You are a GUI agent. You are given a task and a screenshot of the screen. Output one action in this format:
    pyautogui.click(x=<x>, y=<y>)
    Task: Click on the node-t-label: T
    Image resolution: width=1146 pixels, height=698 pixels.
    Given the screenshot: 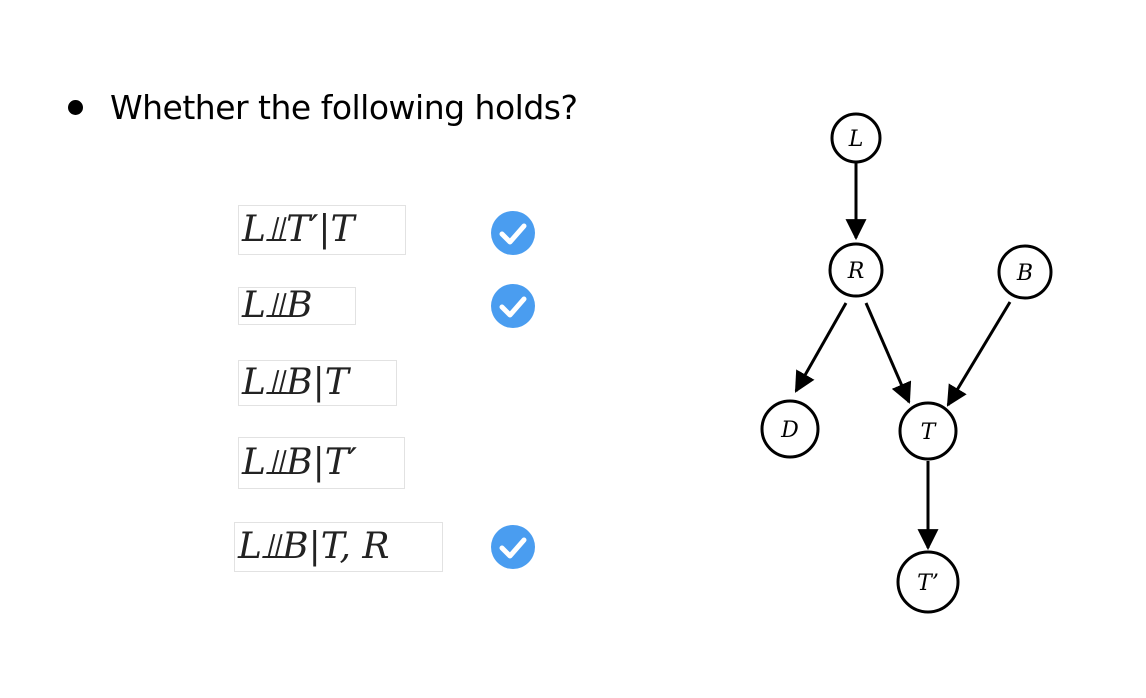 What is the action you would take?
    pyautogui.click(x=929, y=432)
    